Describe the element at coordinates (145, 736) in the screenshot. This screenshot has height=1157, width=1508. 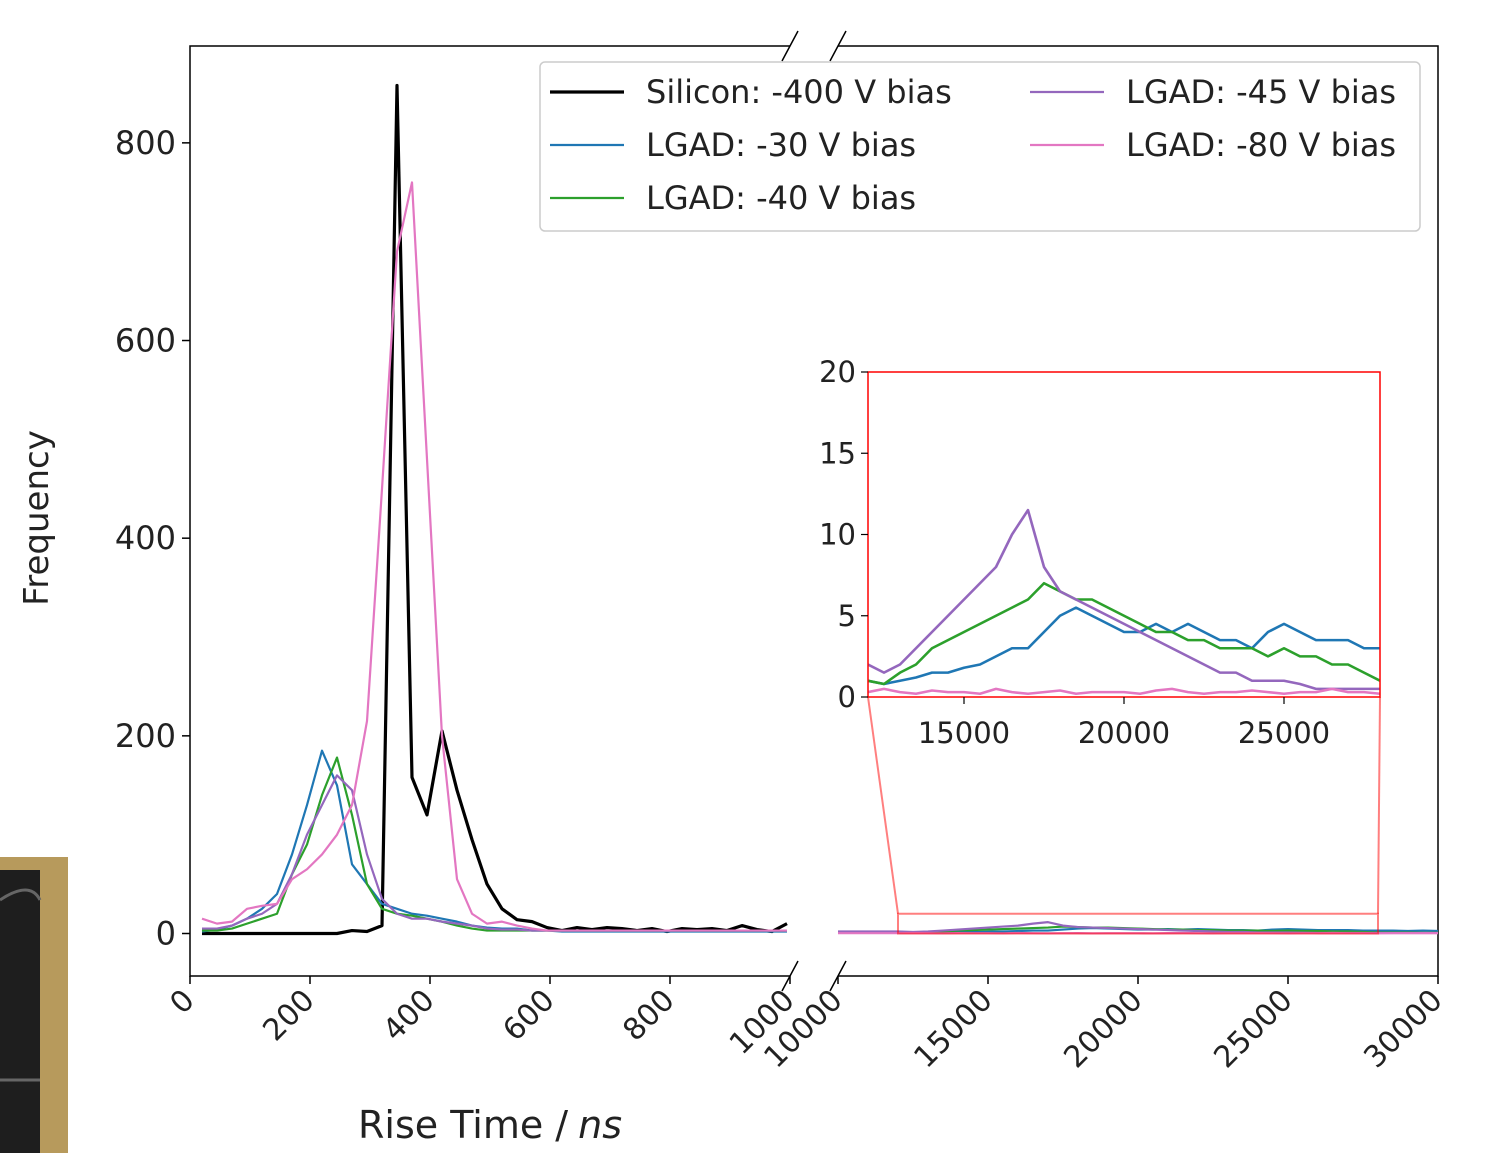
I see `y-tick-label: 200` at that location.